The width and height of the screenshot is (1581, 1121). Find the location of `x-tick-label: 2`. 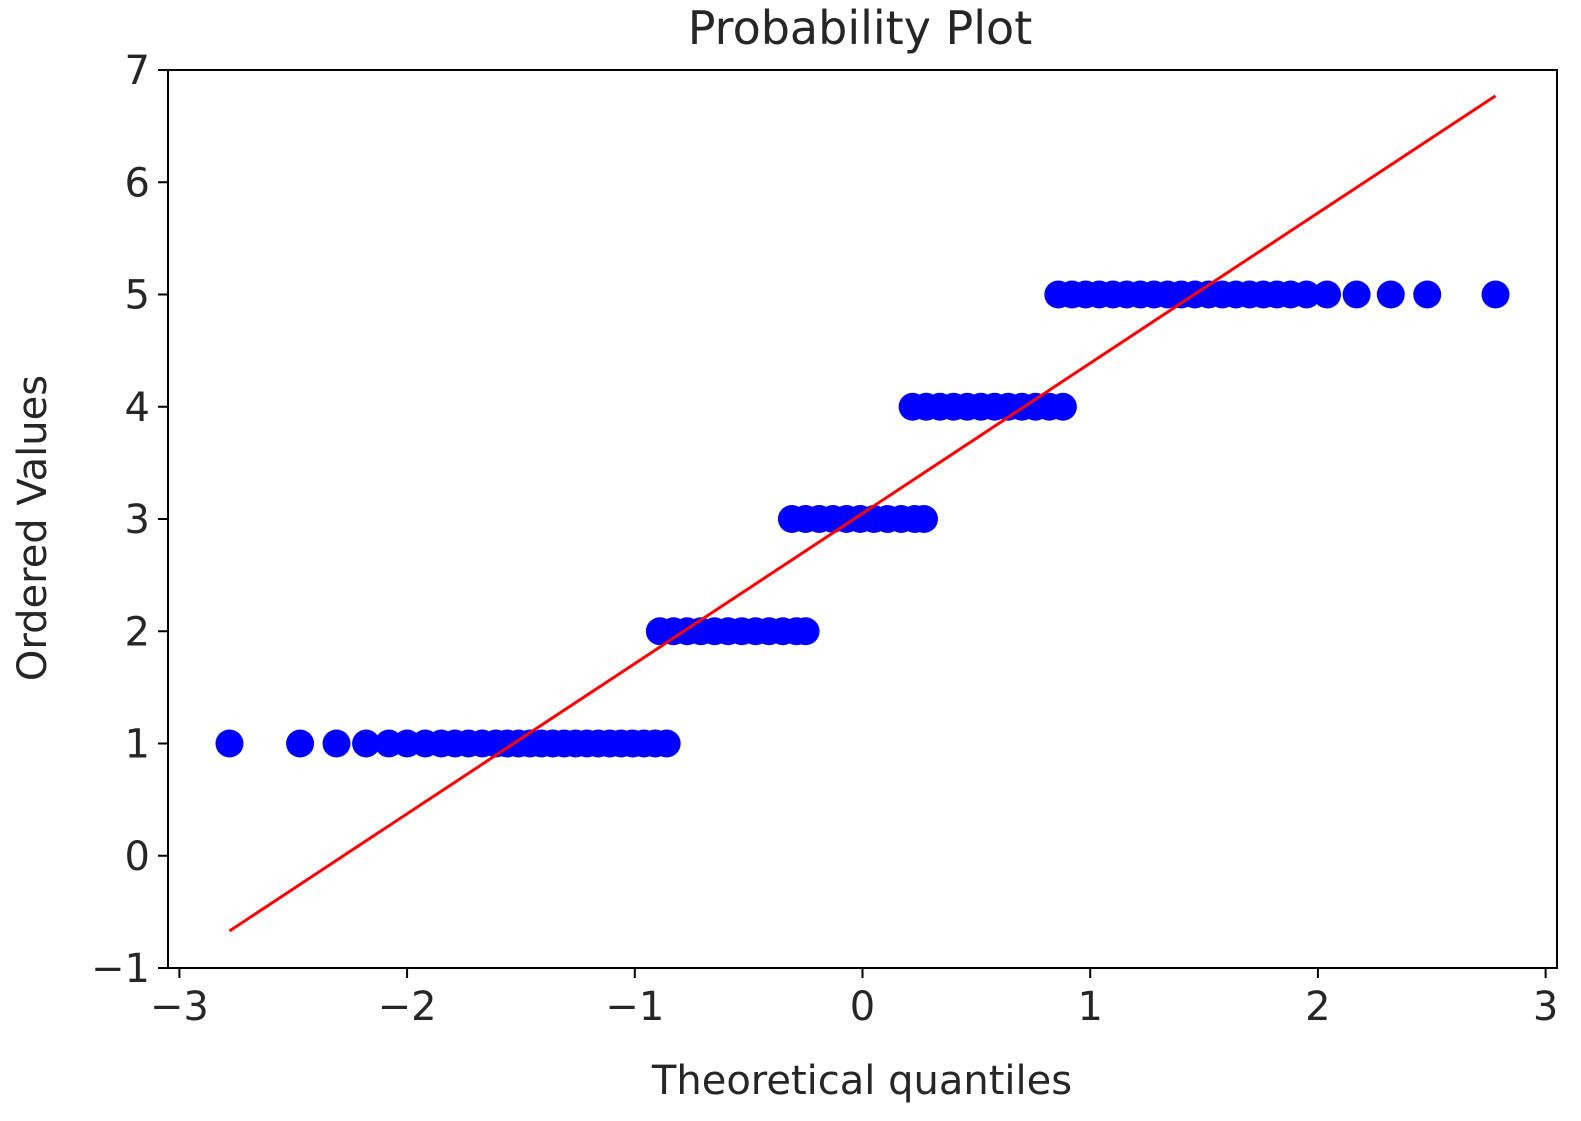

x-tick-label: 2 is located at coordinates (1317, 1007).